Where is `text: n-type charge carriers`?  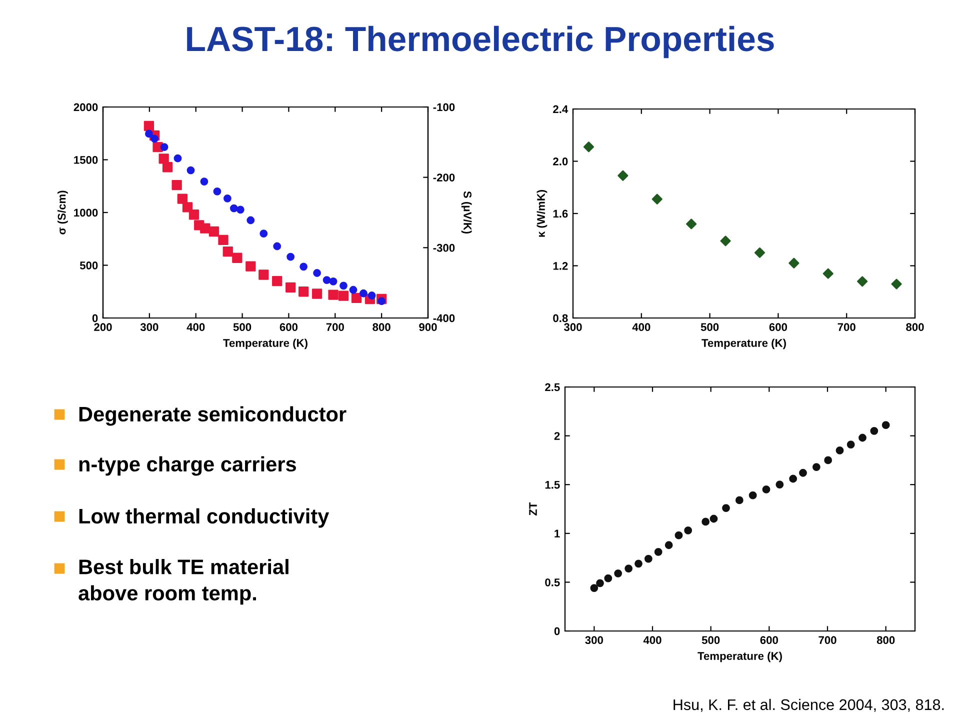 text: n-type charge carriers is located at coordinates (187, 466).